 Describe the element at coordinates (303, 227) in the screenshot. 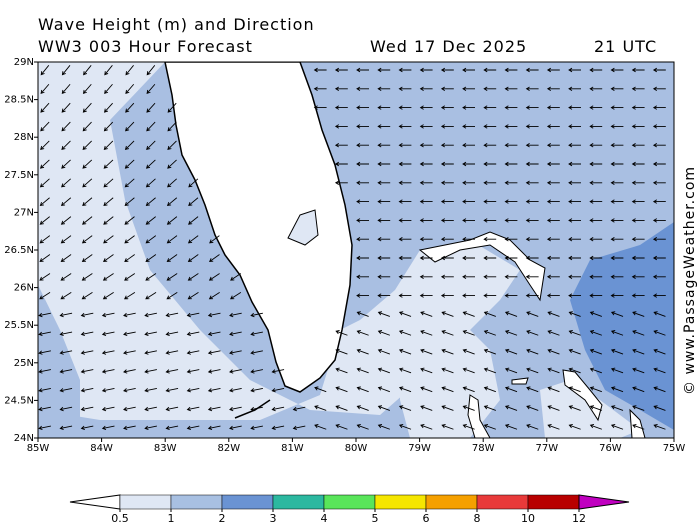

I see `lake` at that location.